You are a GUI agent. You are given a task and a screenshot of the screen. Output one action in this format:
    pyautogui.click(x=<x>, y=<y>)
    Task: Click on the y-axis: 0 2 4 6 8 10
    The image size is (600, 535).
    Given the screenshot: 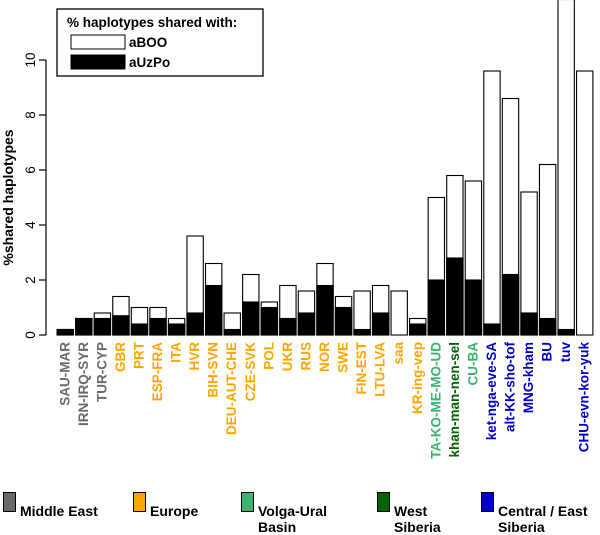 What is the action you would take?
    pyautogui.click(x=35, y=195)
    